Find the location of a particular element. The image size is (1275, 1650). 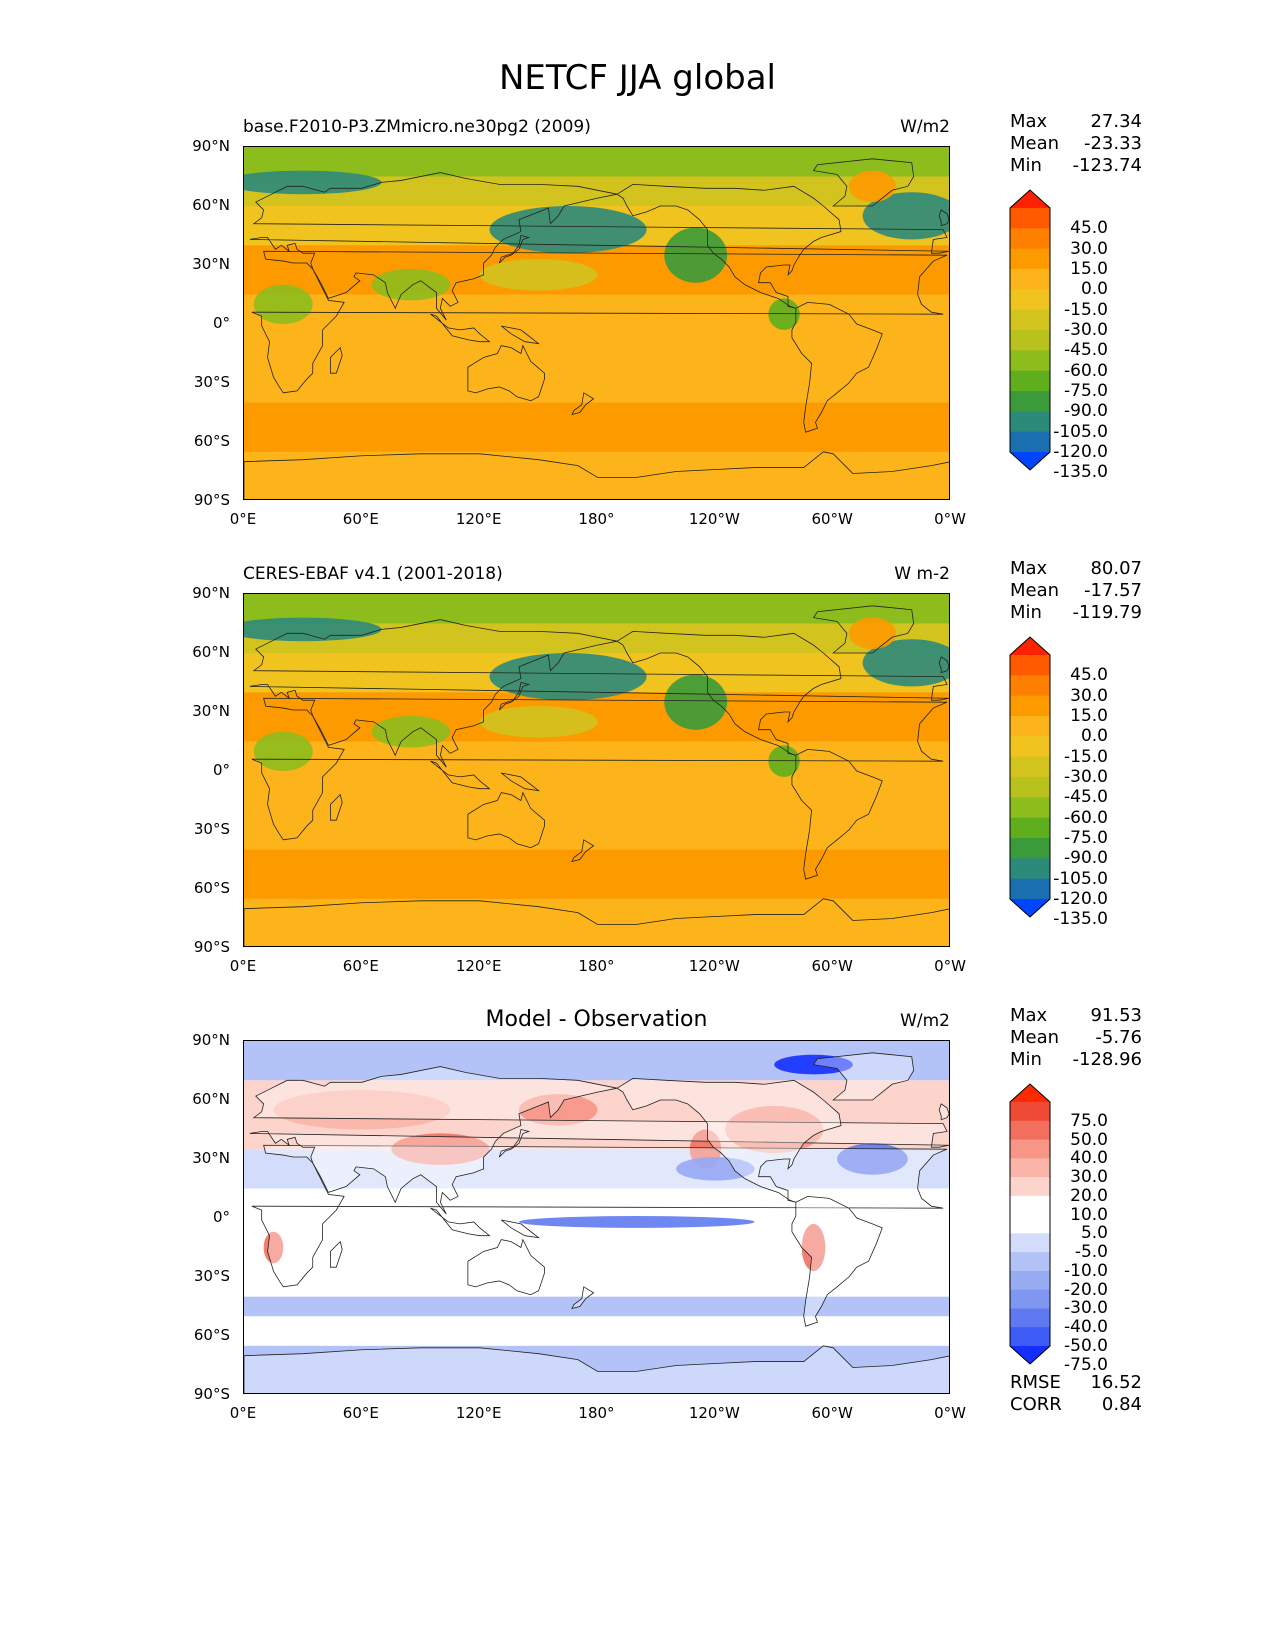

lon-tick-label: 60°W is located at coordinates (832, 1413).